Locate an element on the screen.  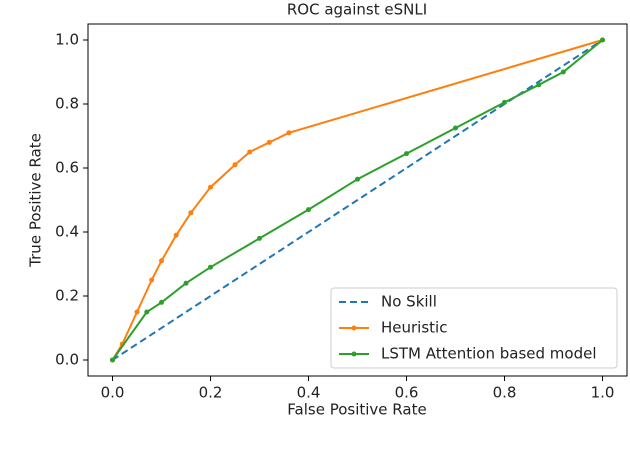
y-tick-label: 0.4 is located at coordinates (67, 232).